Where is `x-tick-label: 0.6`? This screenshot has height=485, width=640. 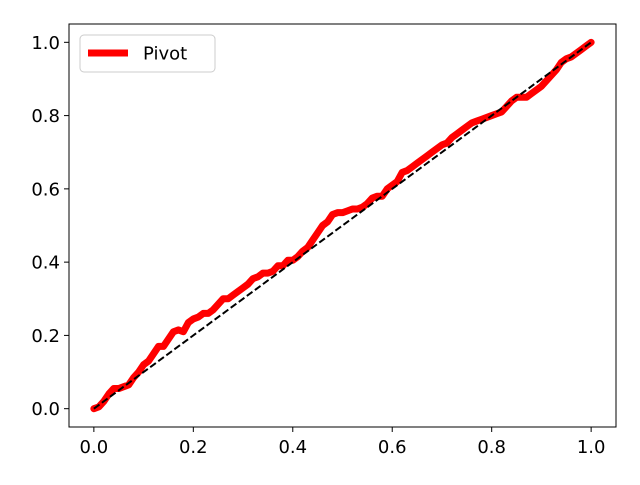
x-tick-label: 0.6 is located at coordinates (392, 447).